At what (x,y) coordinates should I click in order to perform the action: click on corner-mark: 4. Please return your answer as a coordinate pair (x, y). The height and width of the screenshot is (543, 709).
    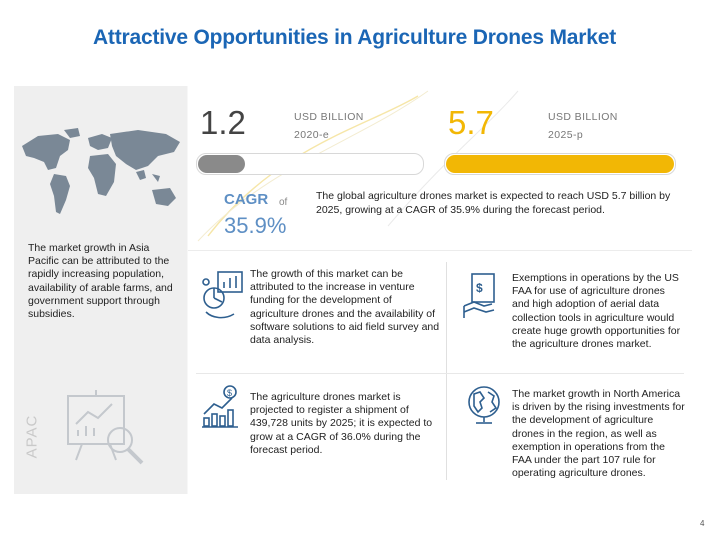
    Looking at the image, I should click on (702, 523).